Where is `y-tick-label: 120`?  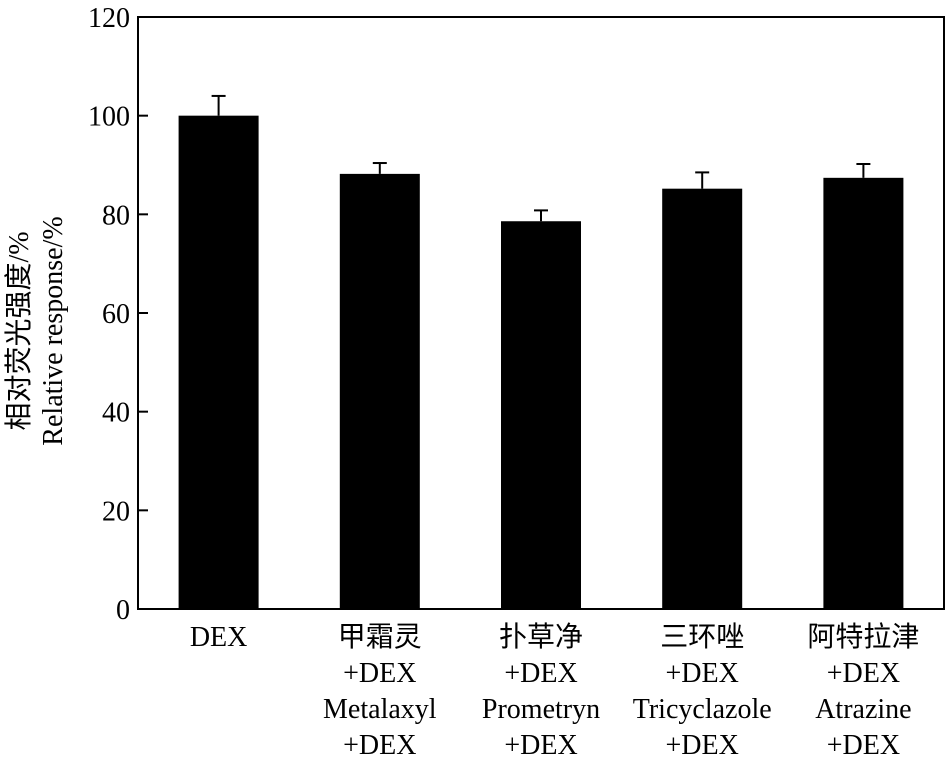 y-tick-label: 120 is located at coordinates (109, 18).